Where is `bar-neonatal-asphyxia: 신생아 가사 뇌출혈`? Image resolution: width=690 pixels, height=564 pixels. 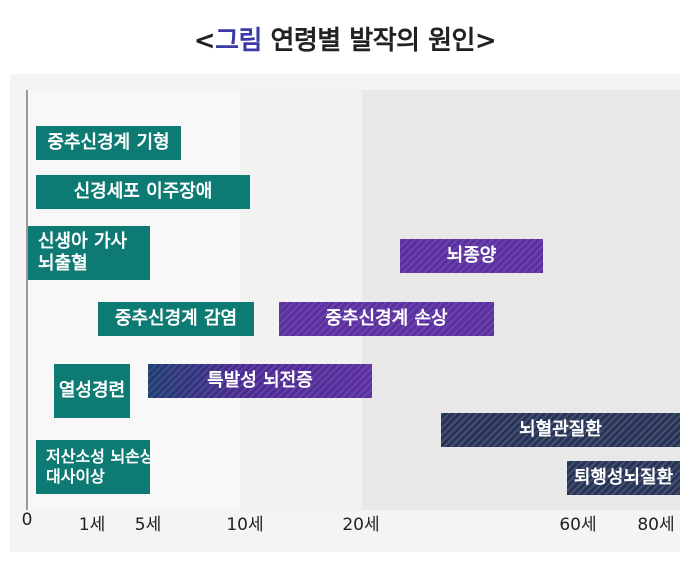
bar-neonatal-asphyxia: 신생아 가사 뇌출혈 is located at coordinates (89, 253).